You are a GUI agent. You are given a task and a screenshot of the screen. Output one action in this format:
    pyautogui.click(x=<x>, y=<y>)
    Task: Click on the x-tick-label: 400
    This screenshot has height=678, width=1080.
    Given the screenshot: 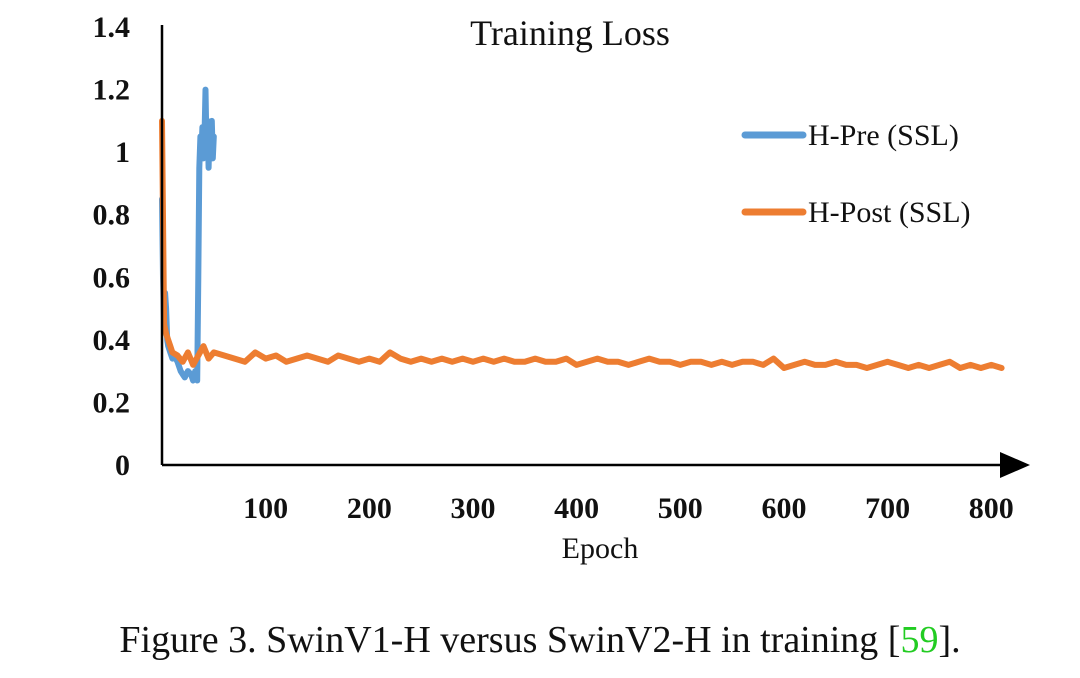 What is the action you would take?
    pyautogui.click(x=576, y=508)
    